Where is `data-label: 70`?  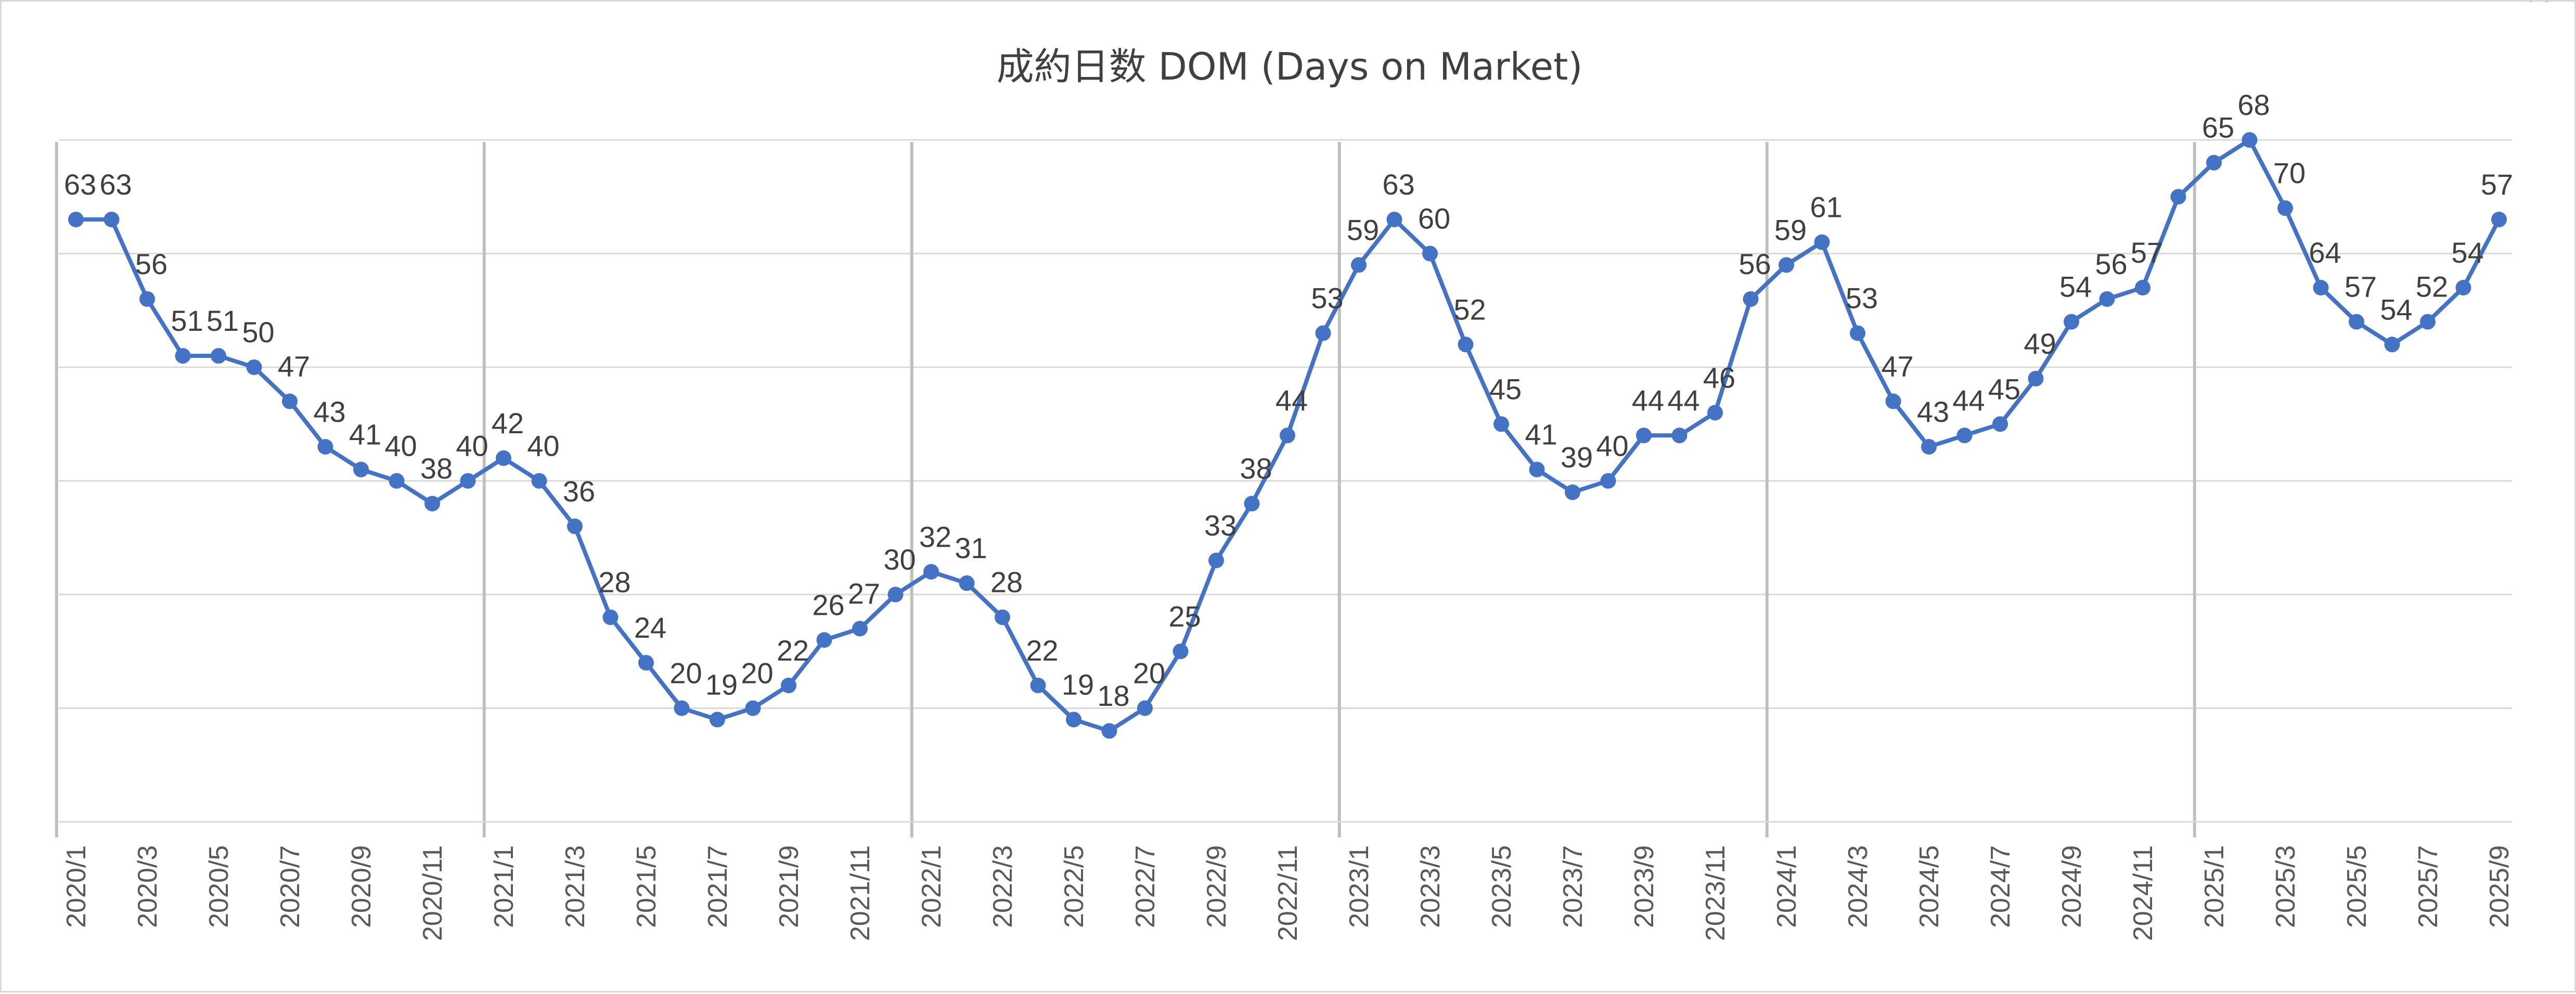 data-label: 70 is located at coordinates (2289, 173).